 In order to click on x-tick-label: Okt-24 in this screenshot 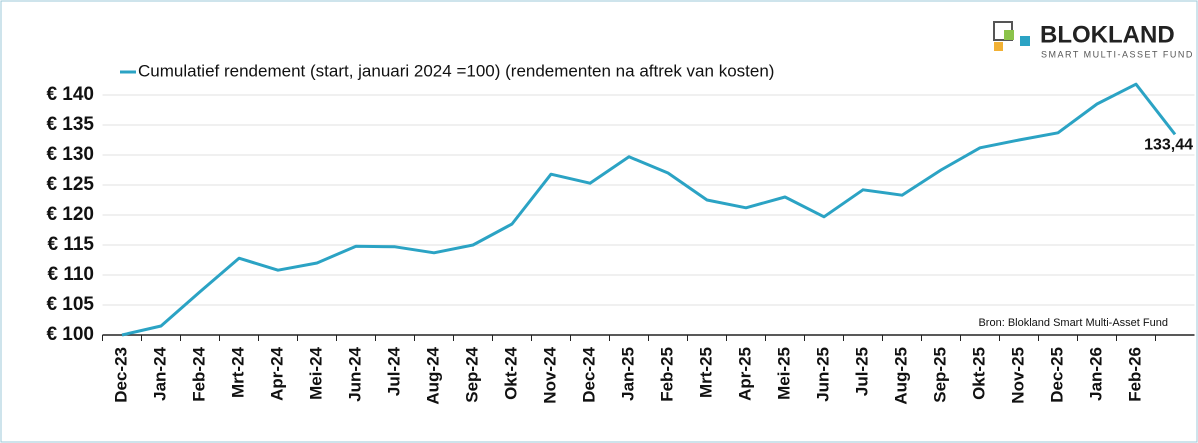, I will do `click(510, 372)`.